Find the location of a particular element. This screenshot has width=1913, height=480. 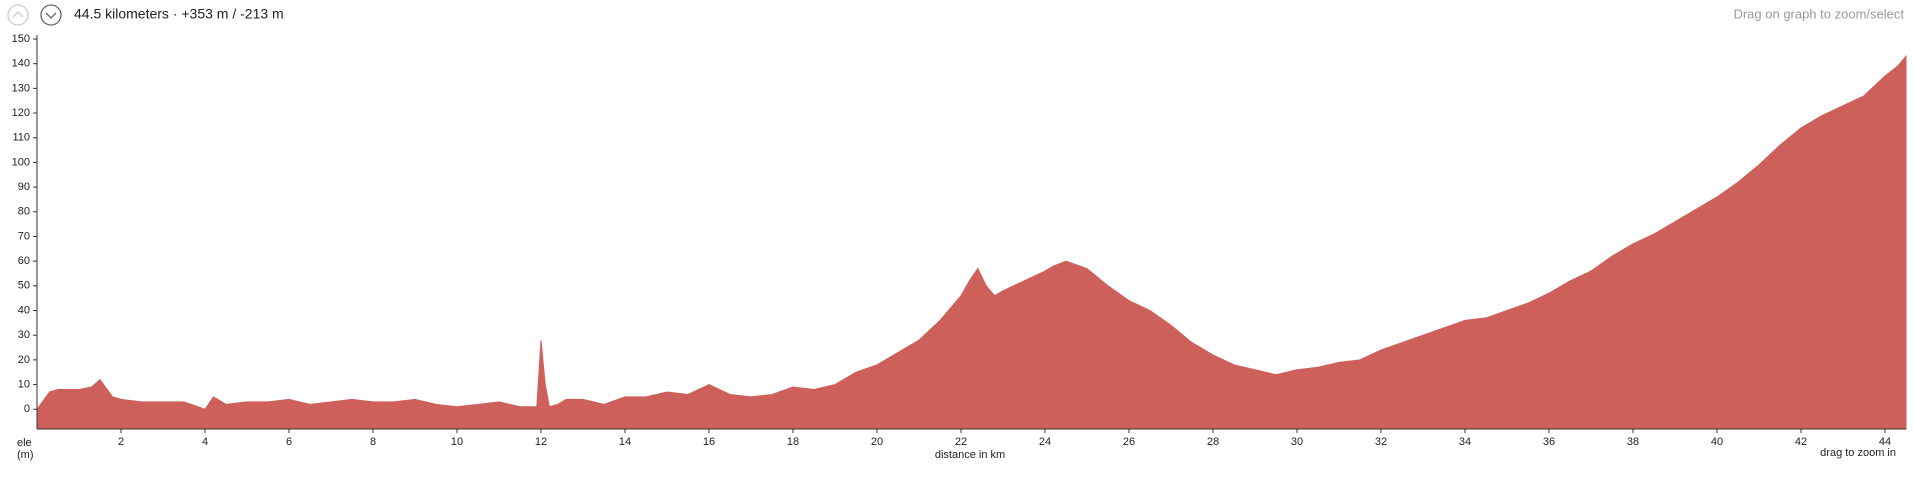

x-tick-label: 34 is located at coordinates (1465, 442).